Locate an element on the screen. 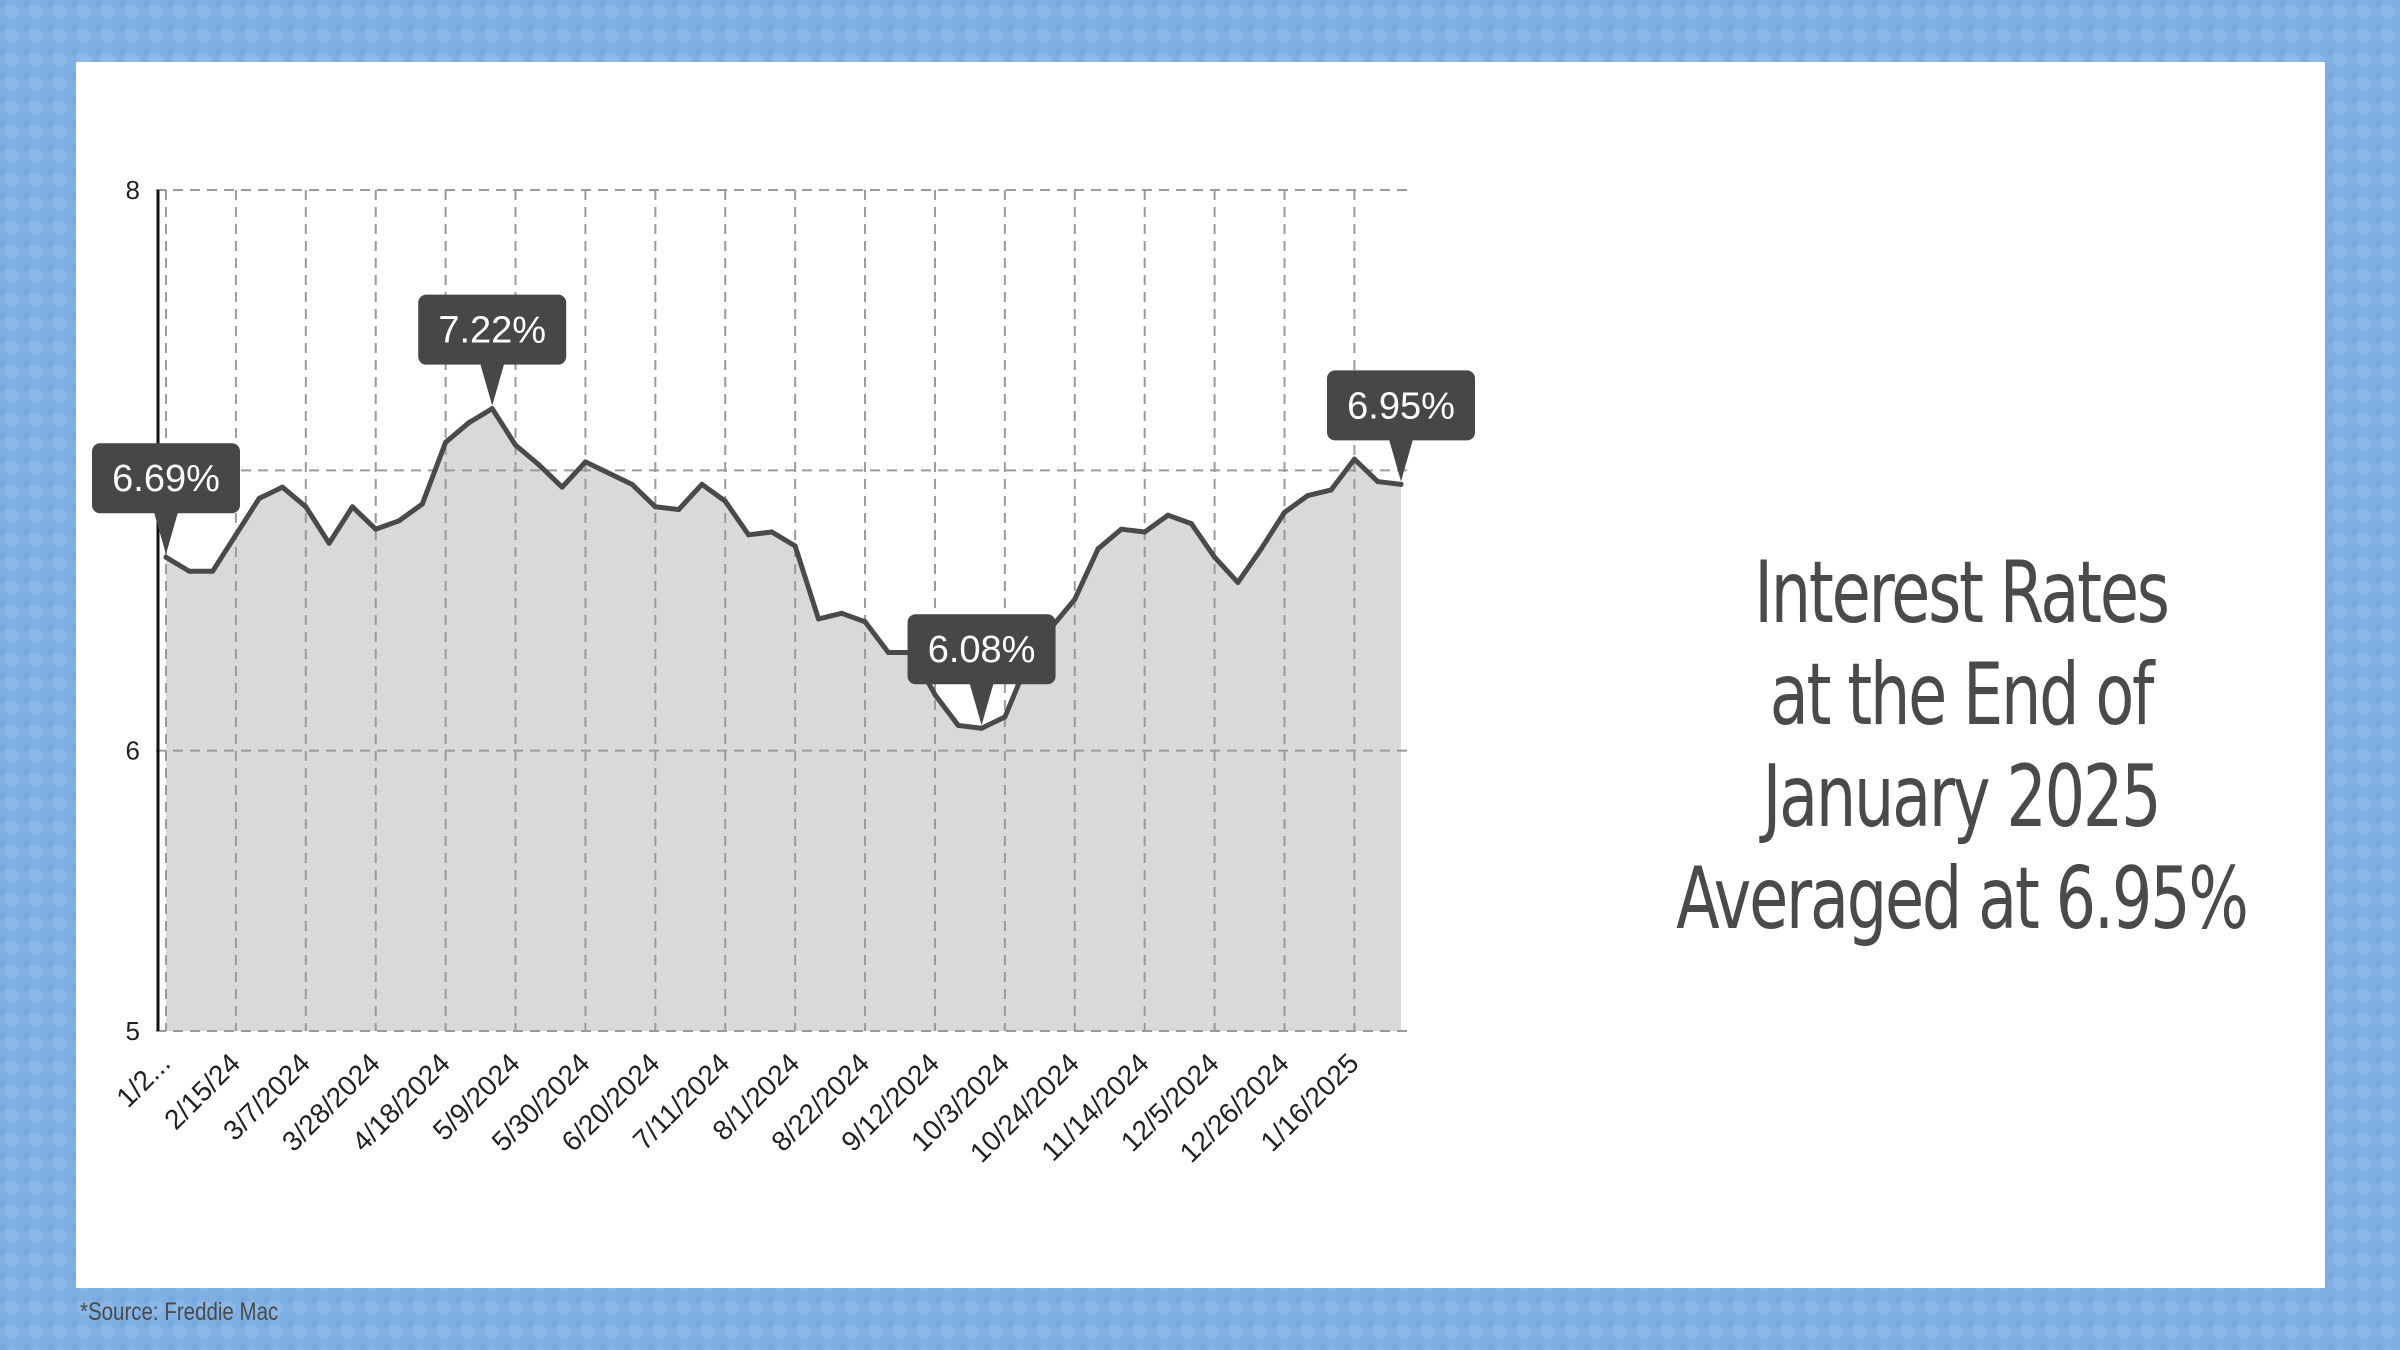 This screenshot has width=2400, height=1350. y-tick-label: 8 is located at coordinates (133, 190).